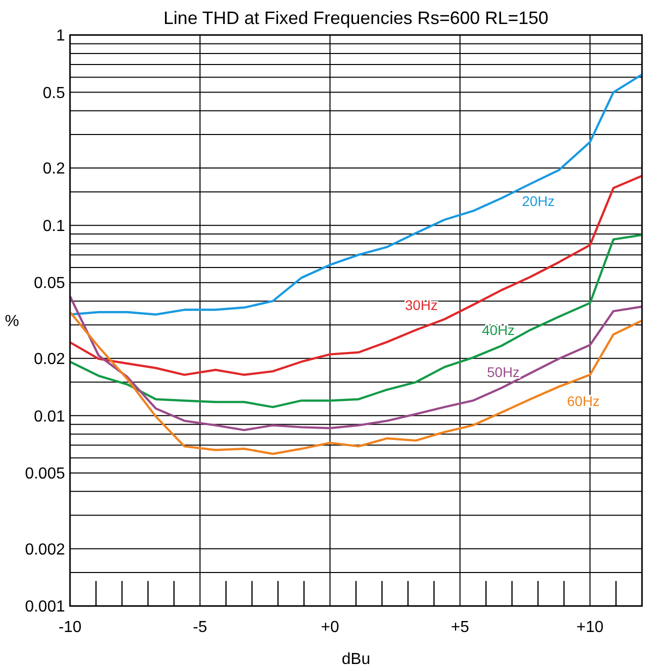 This screenshot has height=671, width=647. What do you see at coordinates (590, 627) in the screenshot?
I see `x-tick-label: +10` at bounding box center [590, 627].